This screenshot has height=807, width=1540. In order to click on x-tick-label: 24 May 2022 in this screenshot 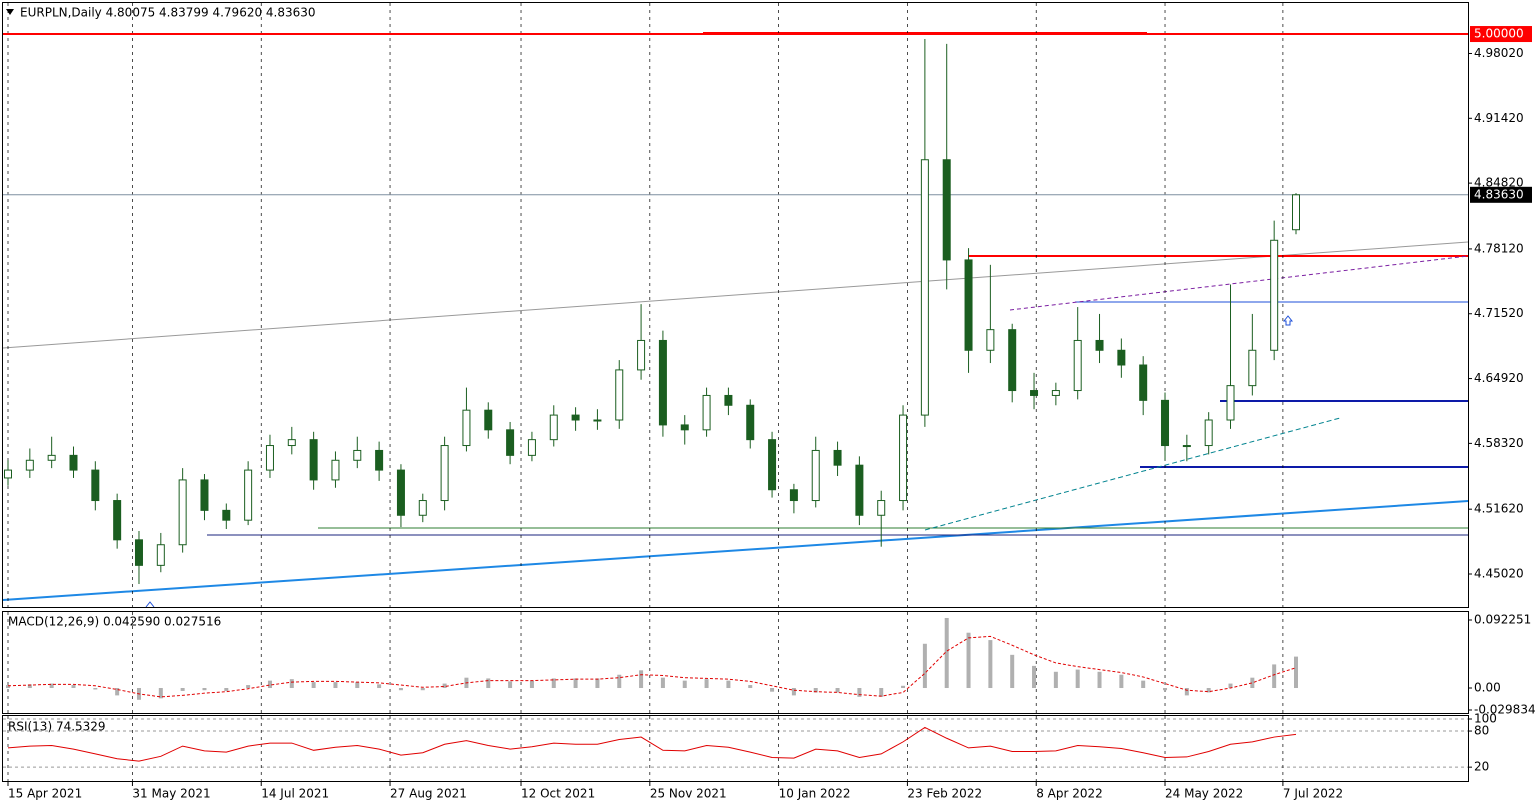, I will do `click(1204, 794)`.